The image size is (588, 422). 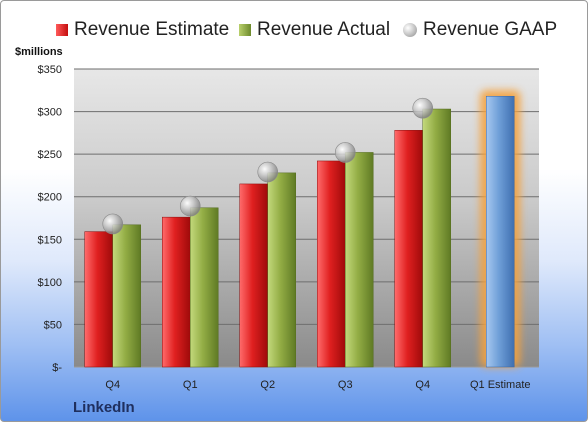 I want to click on company-label: LinkedIn, so click(x=104, y=407).